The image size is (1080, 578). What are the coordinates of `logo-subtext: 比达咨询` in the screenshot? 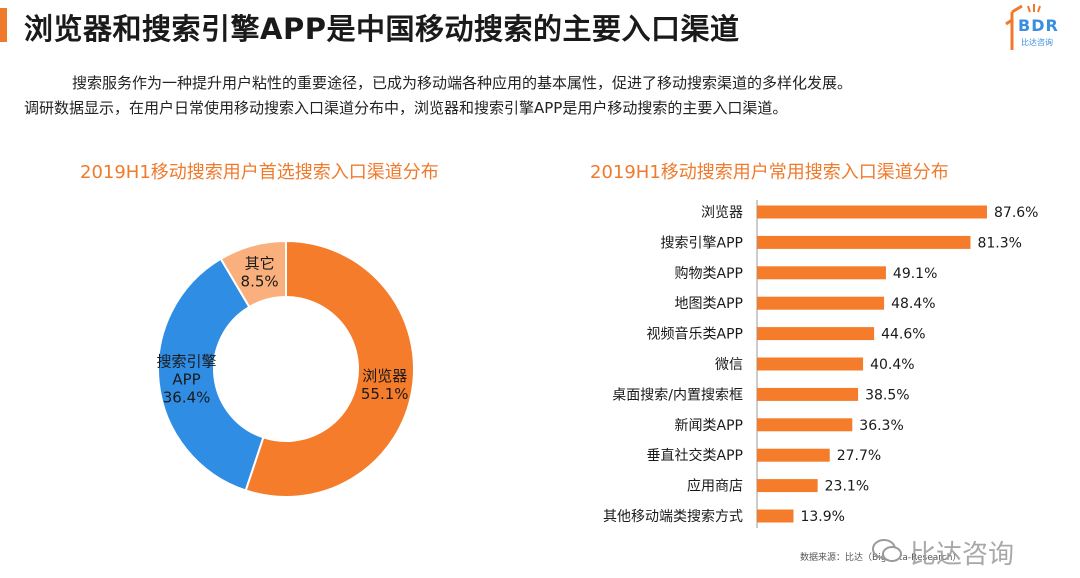 It's located at (1037, 42).